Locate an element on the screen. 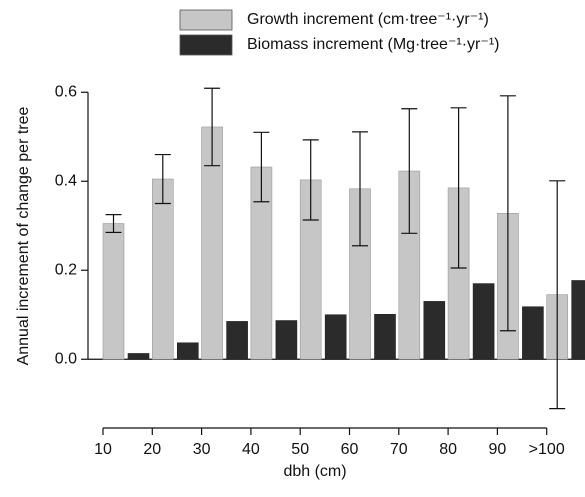  x-tick-label: 30 is located at coordinates (202, 449).